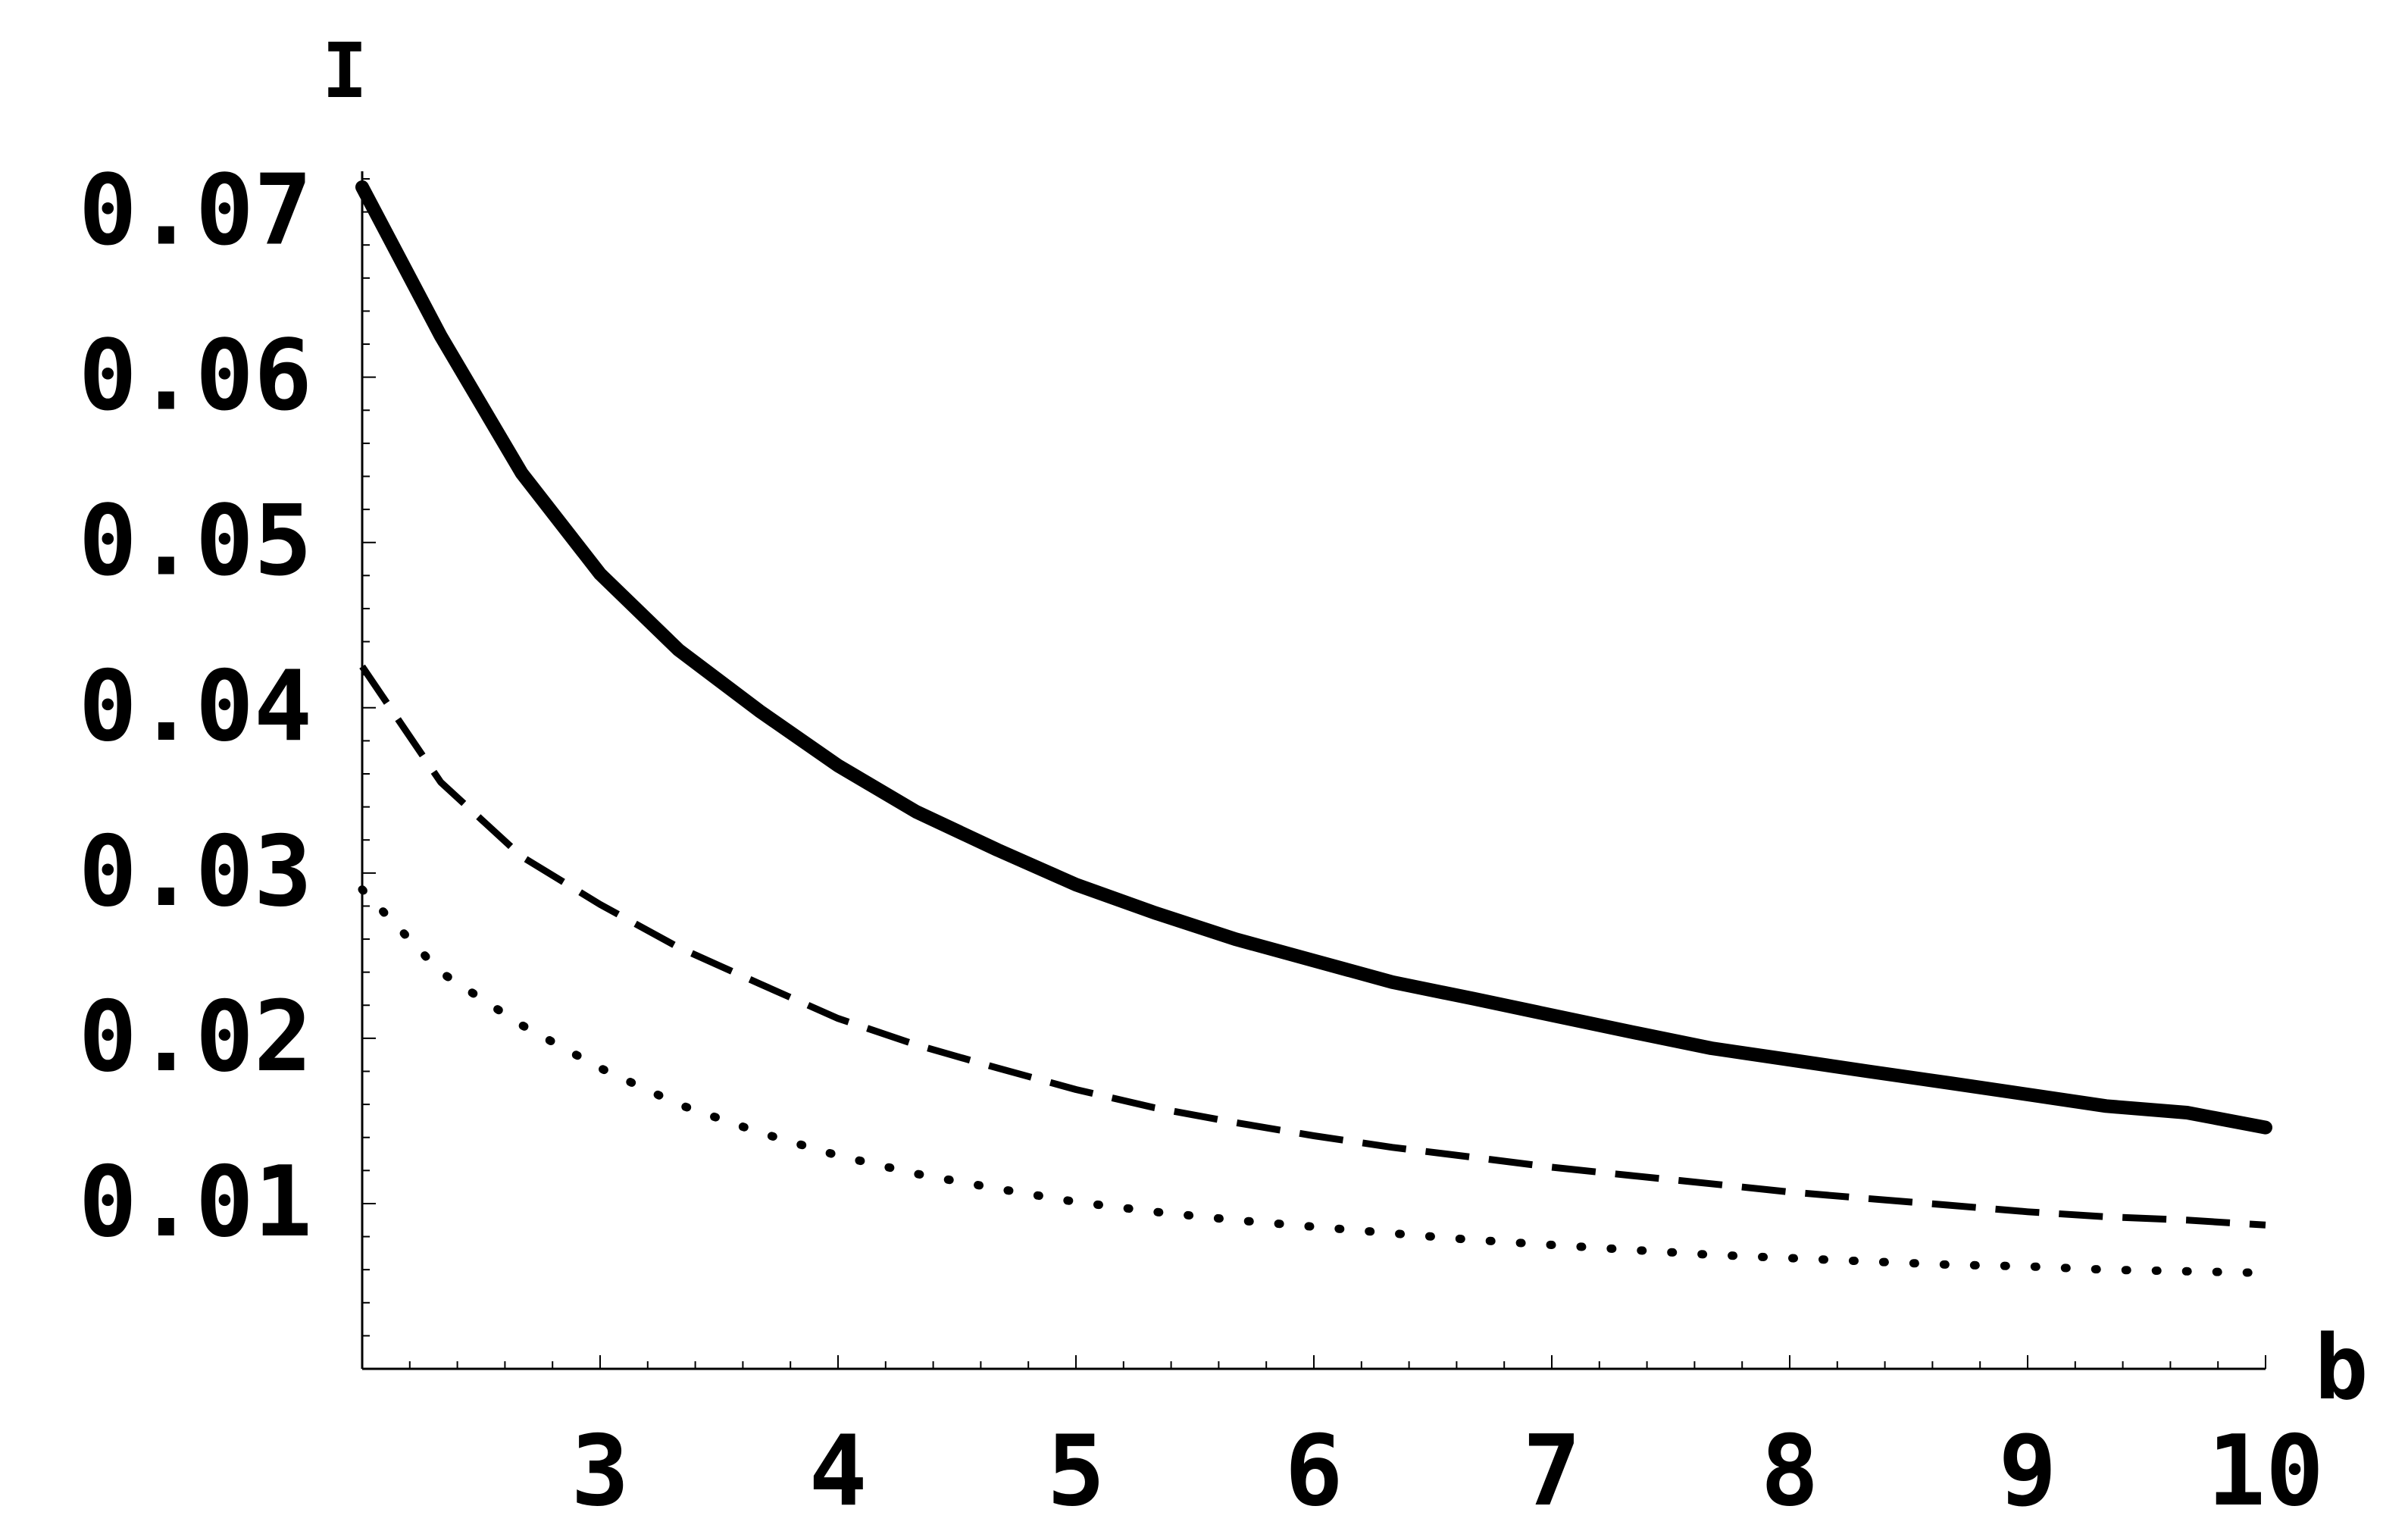 This screenshot has width=2408, height=1528. What do you see at coordinates (195, 211) in the screenshot?
I see `y-tick-label: 0.07` at bounding box center [195, 211].